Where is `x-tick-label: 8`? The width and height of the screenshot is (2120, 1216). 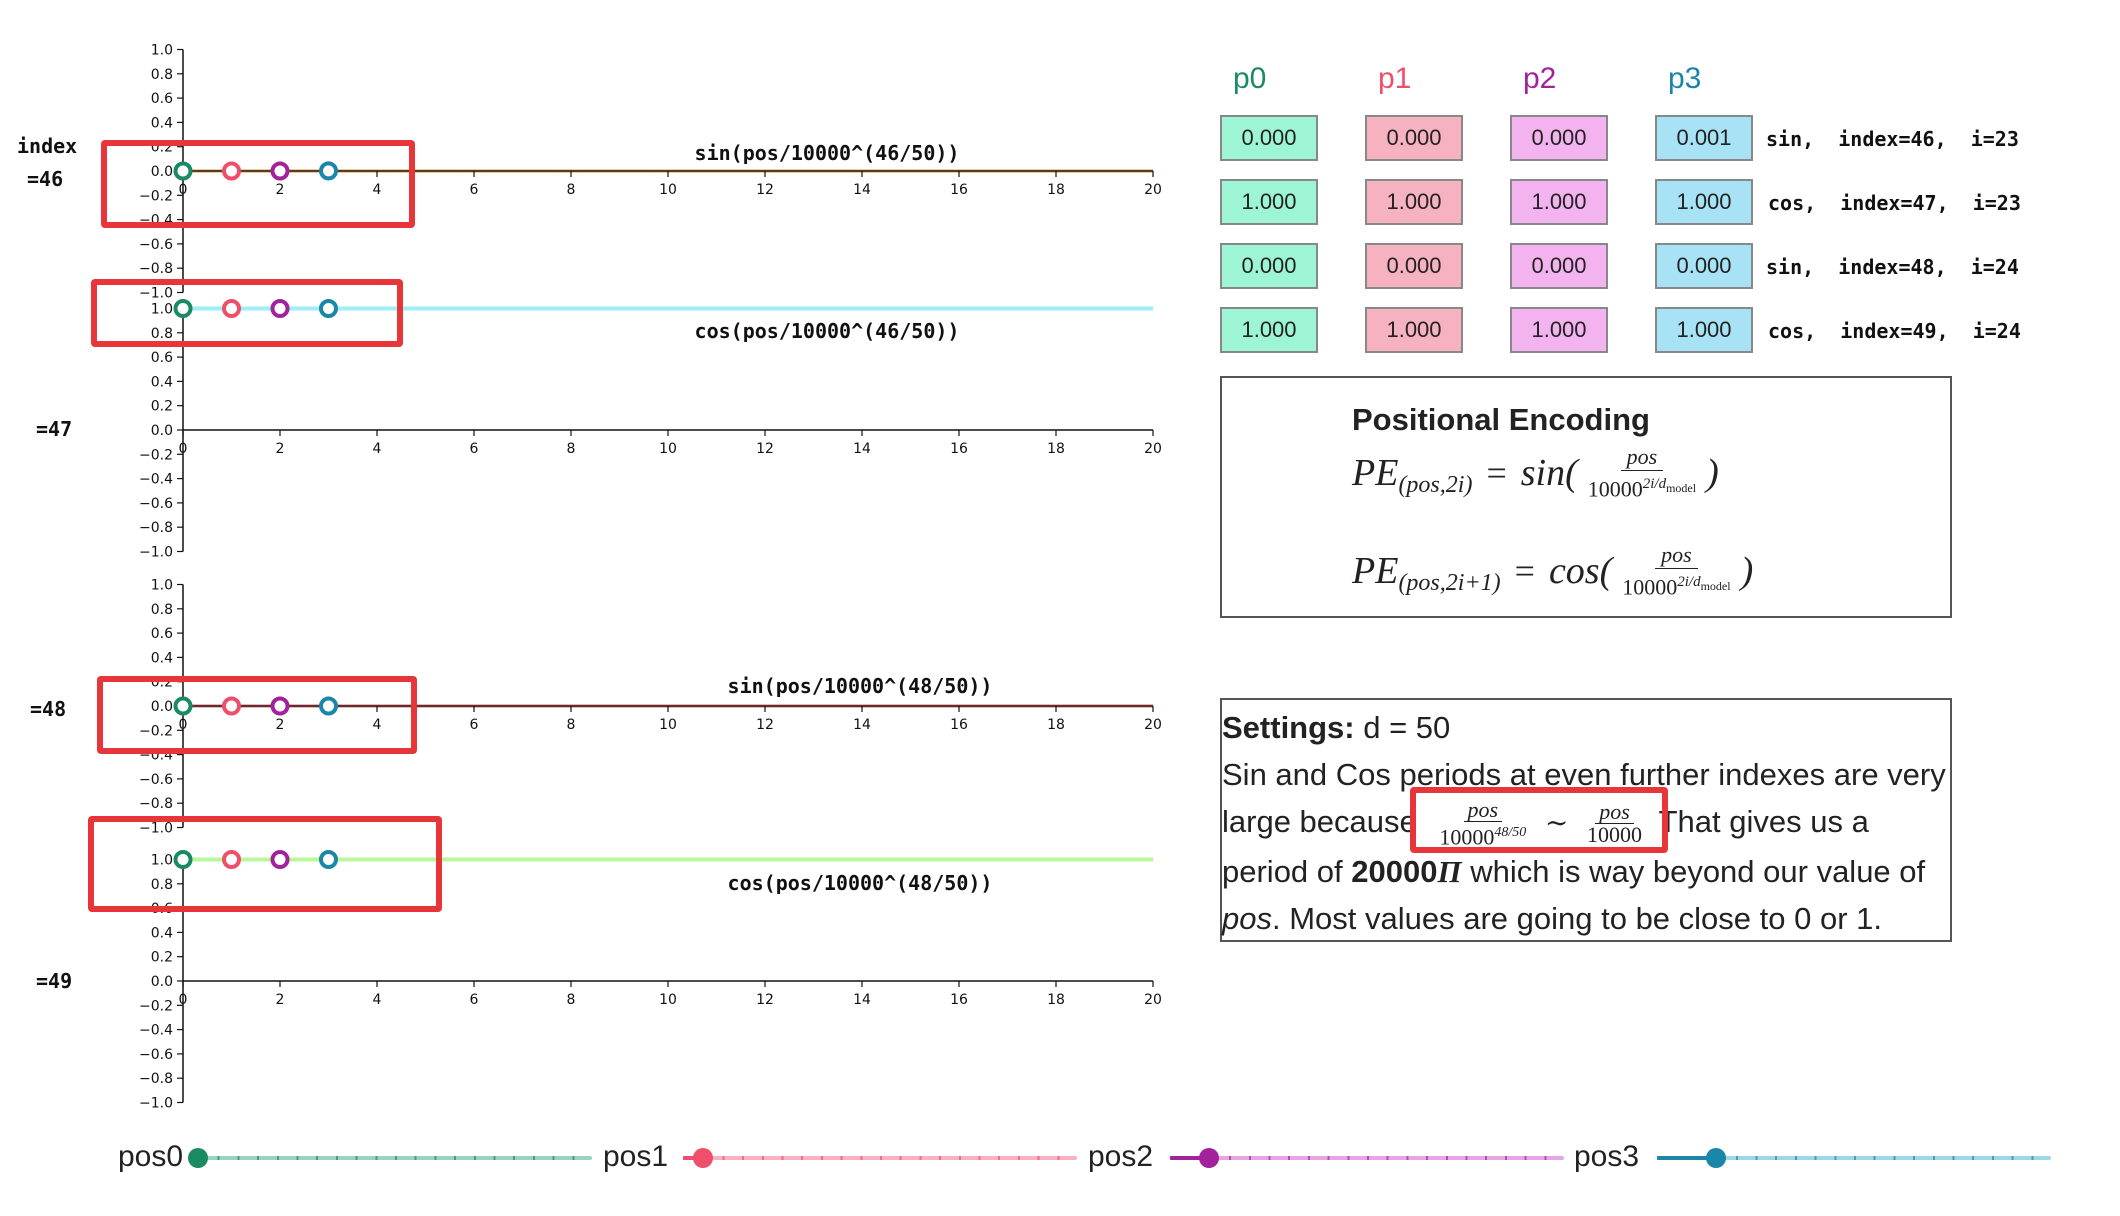 x-tick-label: 8 is located at coordinates (571, 449).